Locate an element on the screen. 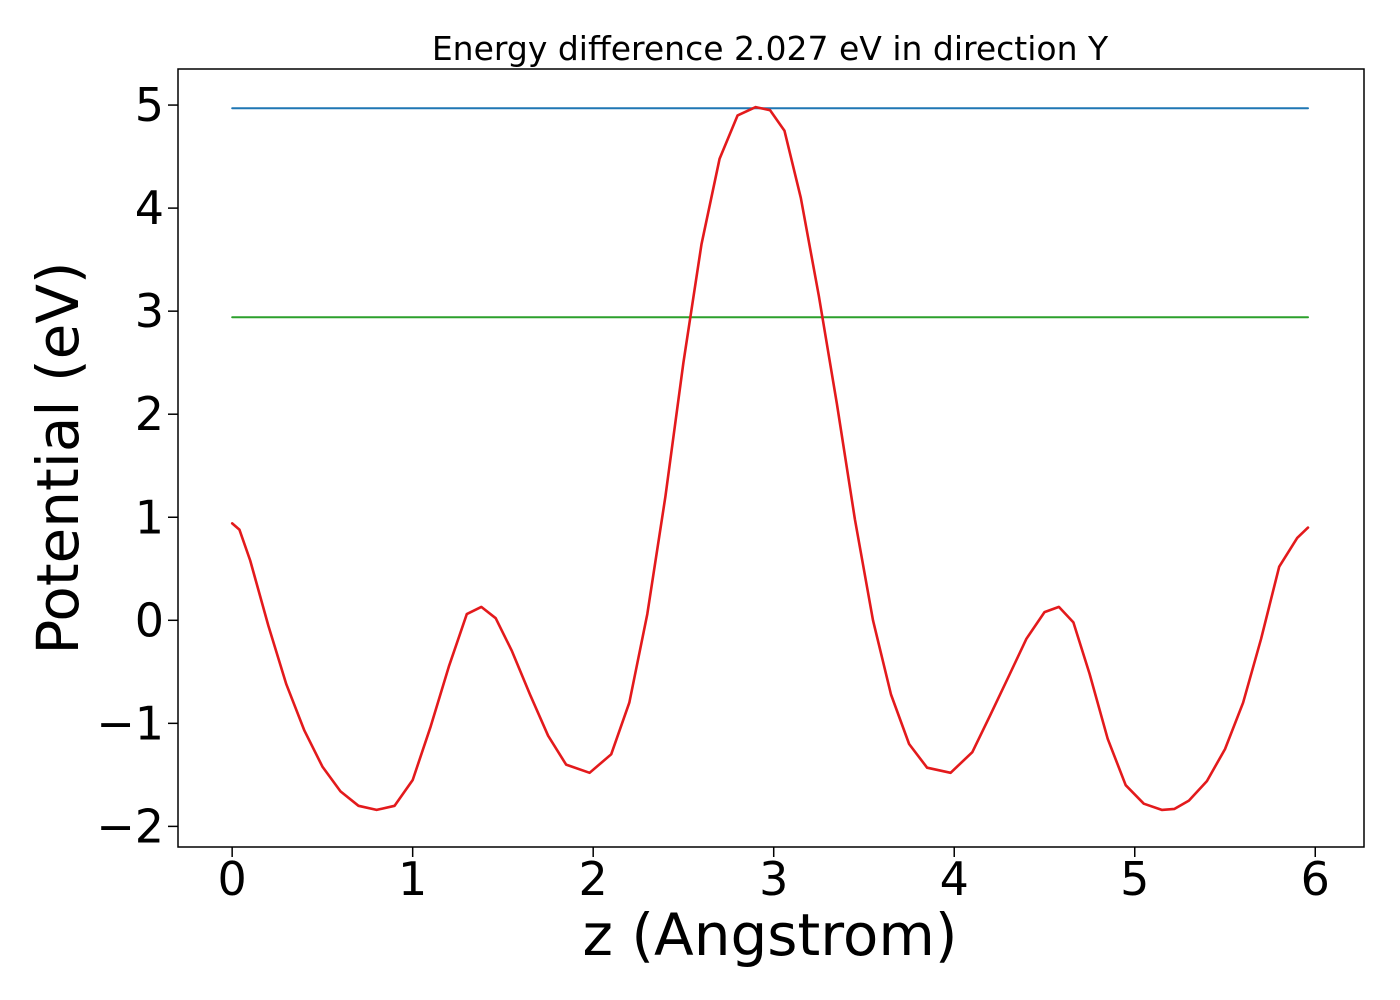 The image size is (1400, 1000). y-axis-label: Potential (eV) is located at coordinates (58, 457).